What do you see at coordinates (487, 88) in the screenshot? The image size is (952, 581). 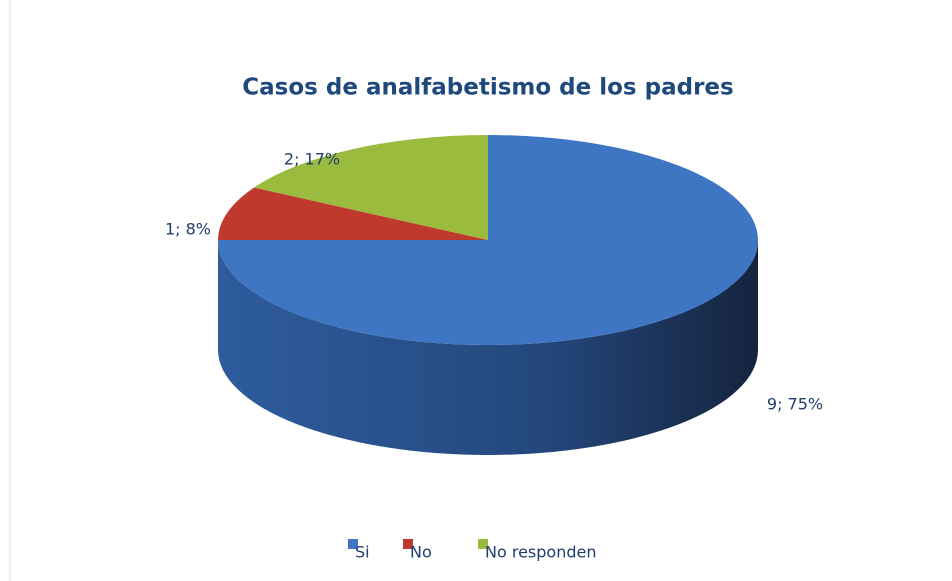 I see `chart-title: Casos de analfabetismo de los padres` at bounding box center [487, 88].